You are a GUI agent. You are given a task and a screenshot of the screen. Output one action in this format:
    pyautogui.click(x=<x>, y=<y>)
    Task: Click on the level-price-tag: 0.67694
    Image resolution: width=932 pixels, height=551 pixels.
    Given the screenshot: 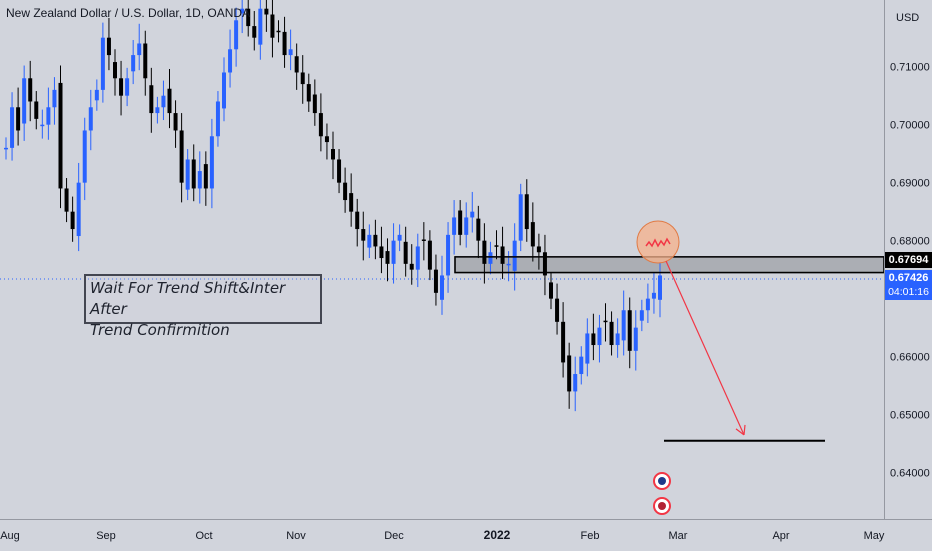 What is the action you would take?
    pyautogui.click(x=908, y=260)
    